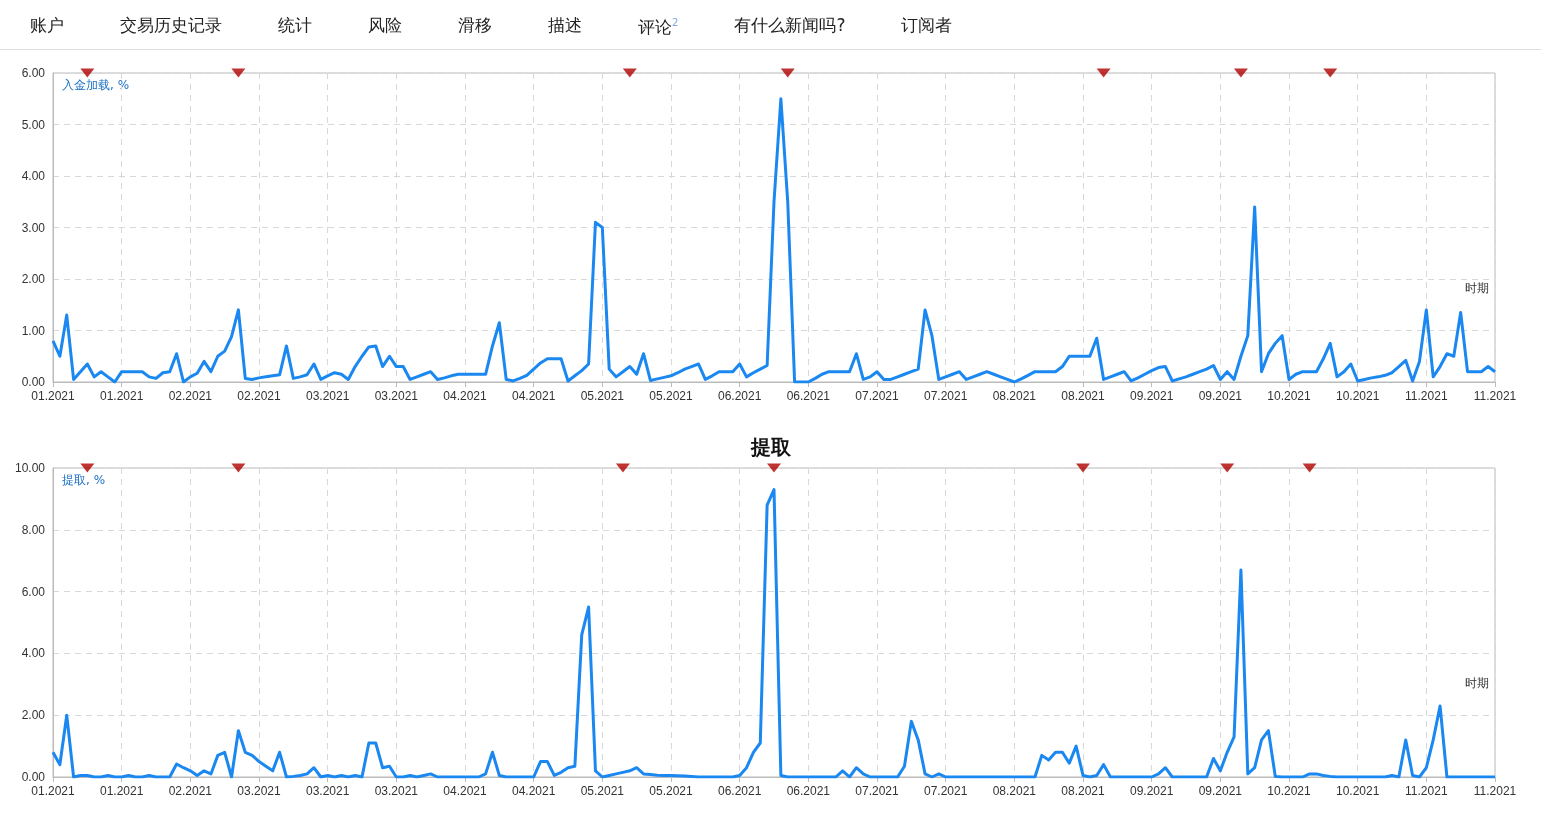 The width and height of the screenshot is (1541, 820). What do you see at coordinates (171, 25) in the screenshot?
I see `text: 交易历史记录` at bounding box center [171, 25].